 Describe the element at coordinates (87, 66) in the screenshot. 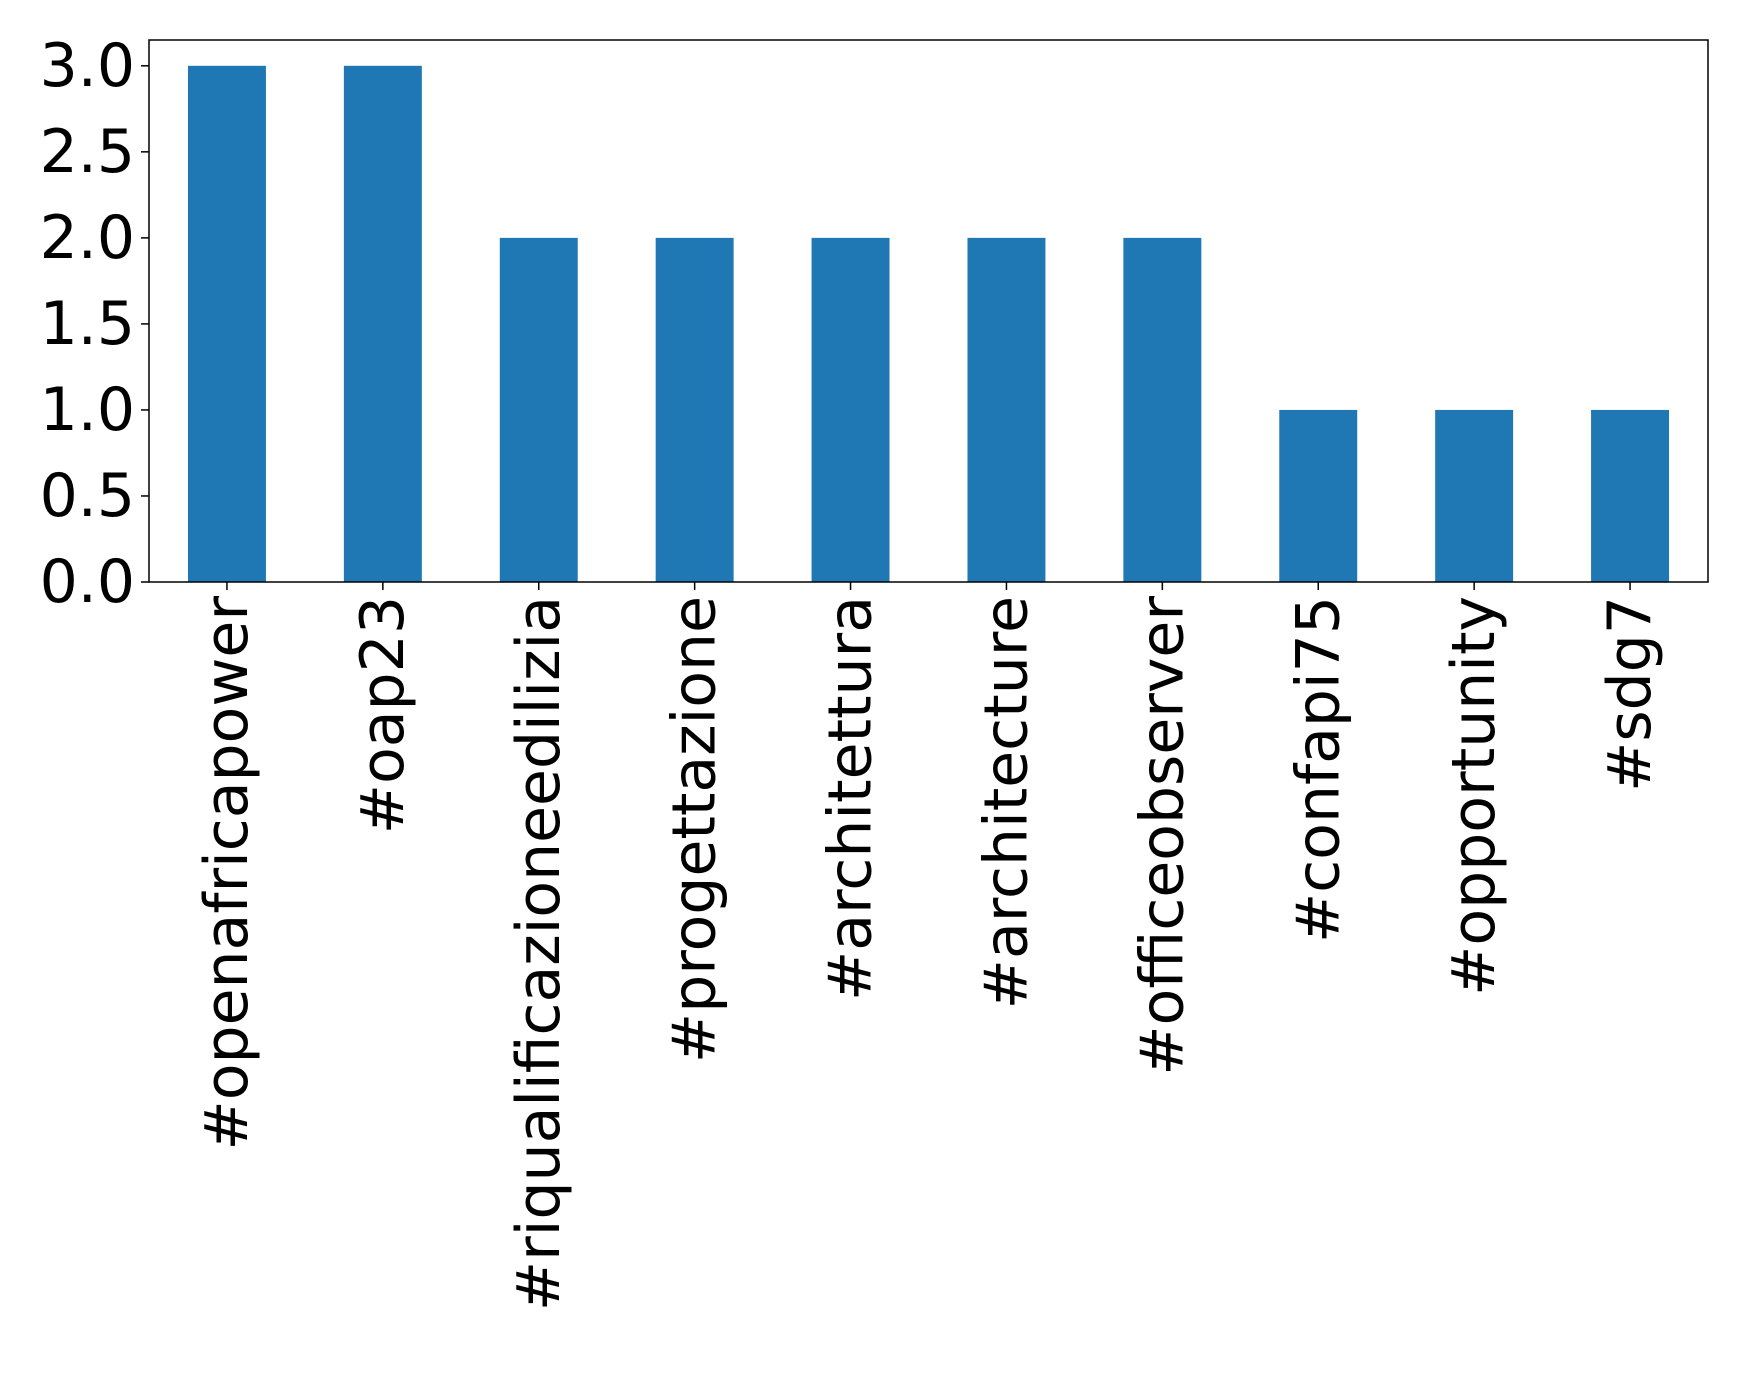

I see `y-tick-label: 3.0` at that location.